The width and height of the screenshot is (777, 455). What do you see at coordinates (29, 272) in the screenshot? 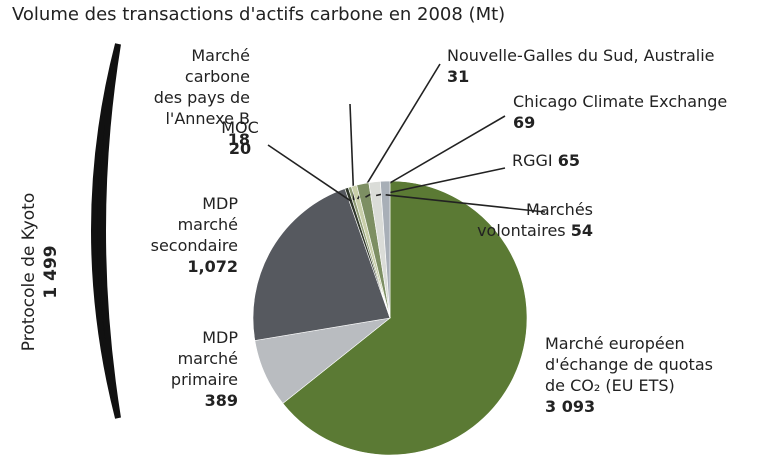
I see `annotation-text: Protocole de Kyoto` at bounding box center [29, 272].